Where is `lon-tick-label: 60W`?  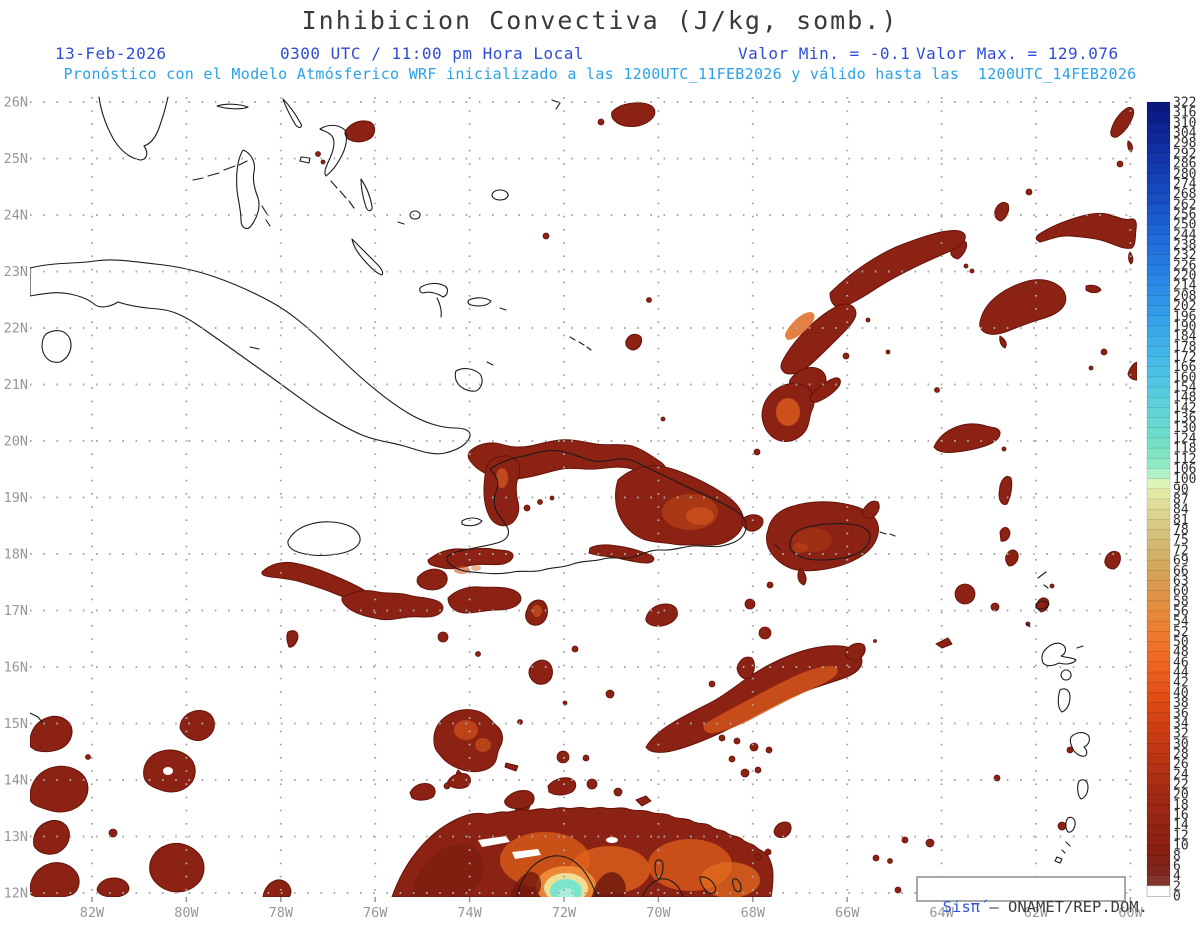 lon-tick-label: 60W is located at coordinates (1130, 913).